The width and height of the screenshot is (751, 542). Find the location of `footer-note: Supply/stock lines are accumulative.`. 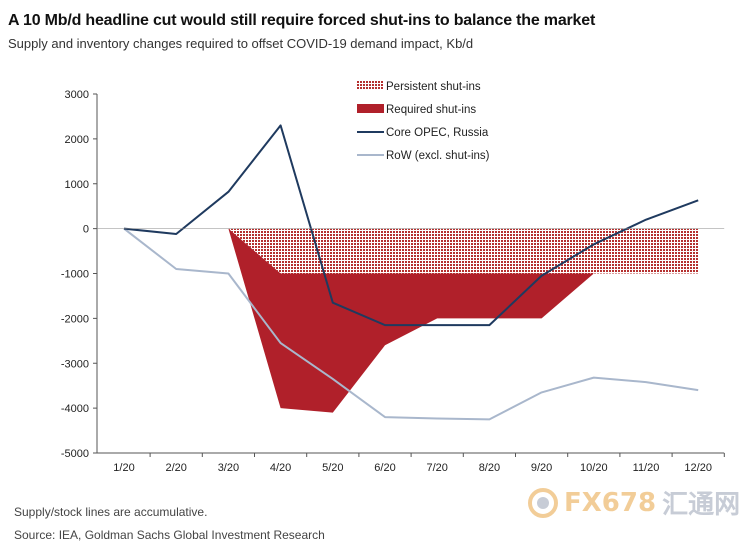

footer-note: Supply/stock lines are accumulative. is located at coordinates (110, 512).